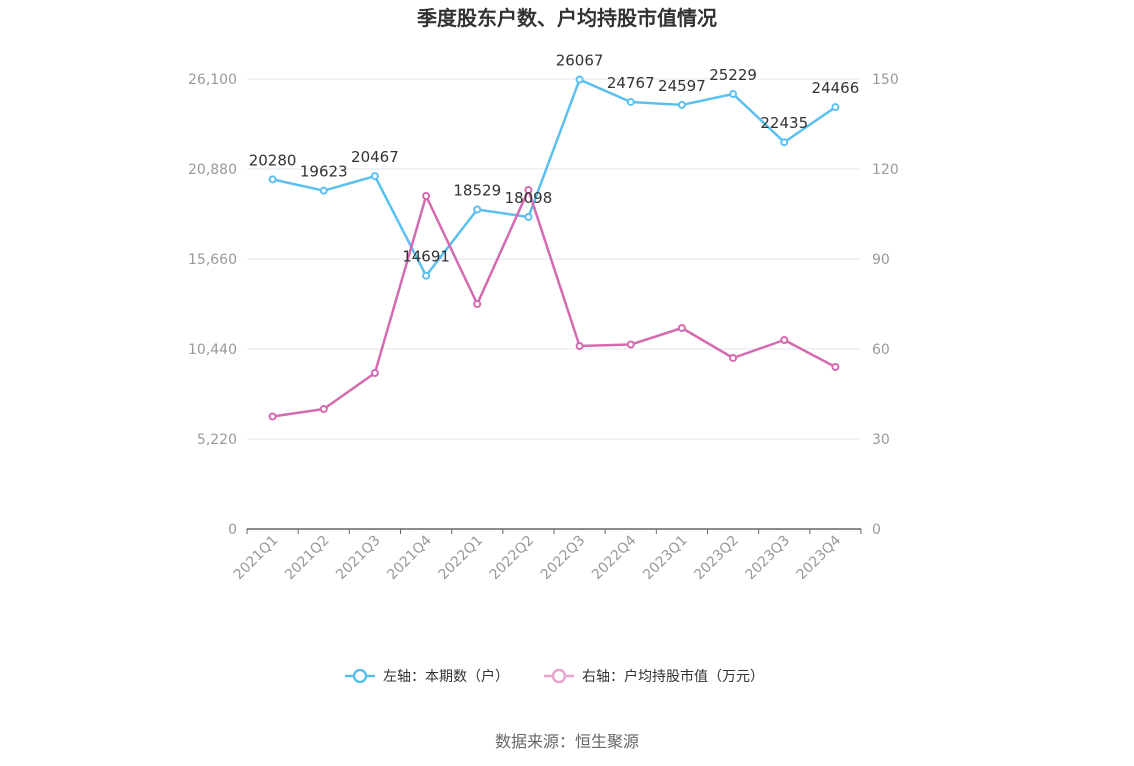  What do you see at coordinates (580, 61) in the screenshot?
I see `data-label: 26067` at bounding box center [580, 61].